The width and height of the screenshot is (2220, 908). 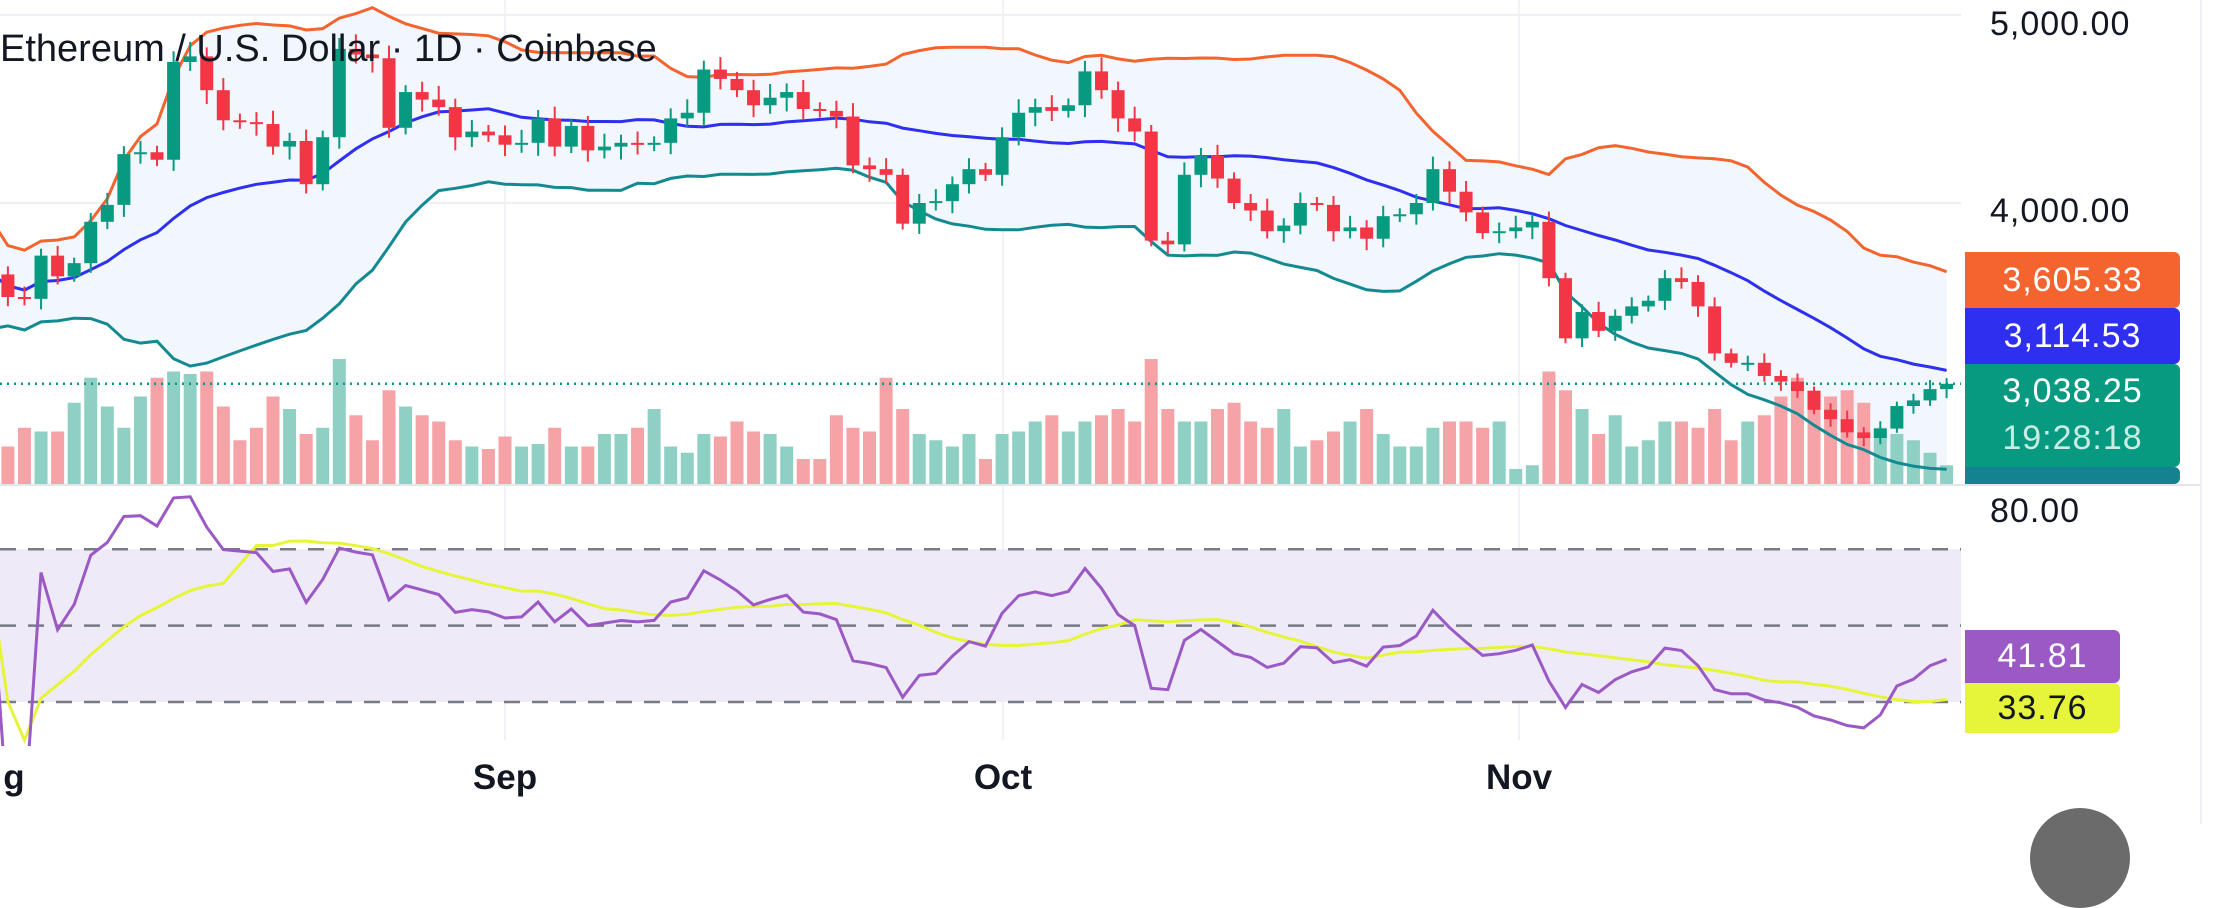 I want to click on date-label-aug: g, so click(x=14, y=777).